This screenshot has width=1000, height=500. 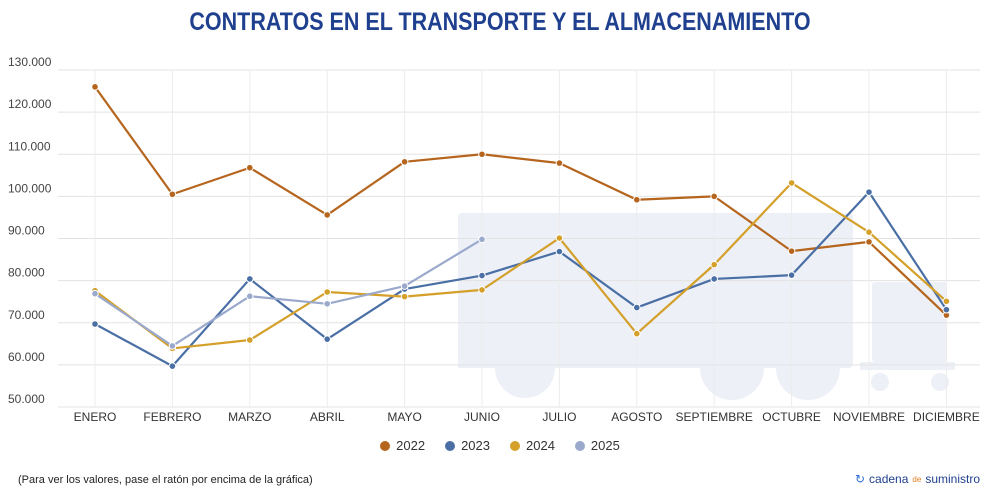 I want to click on x-tick-label: FEBRERO, so click(x=172, y=417).